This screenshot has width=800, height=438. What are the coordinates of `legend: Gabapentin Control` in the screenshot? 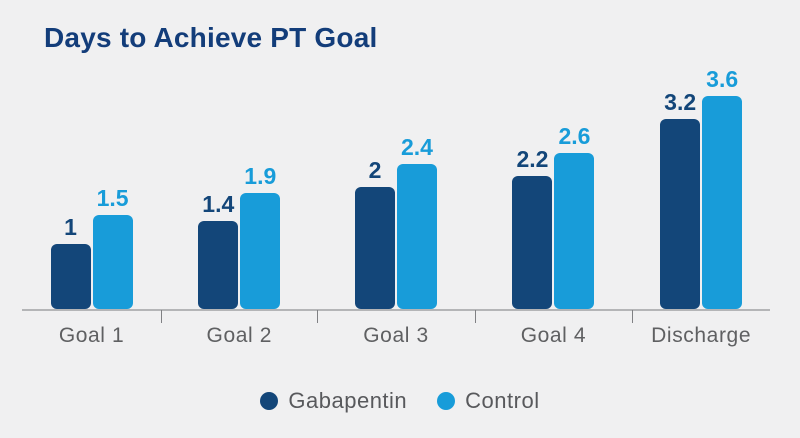 It's located at (400, 401).